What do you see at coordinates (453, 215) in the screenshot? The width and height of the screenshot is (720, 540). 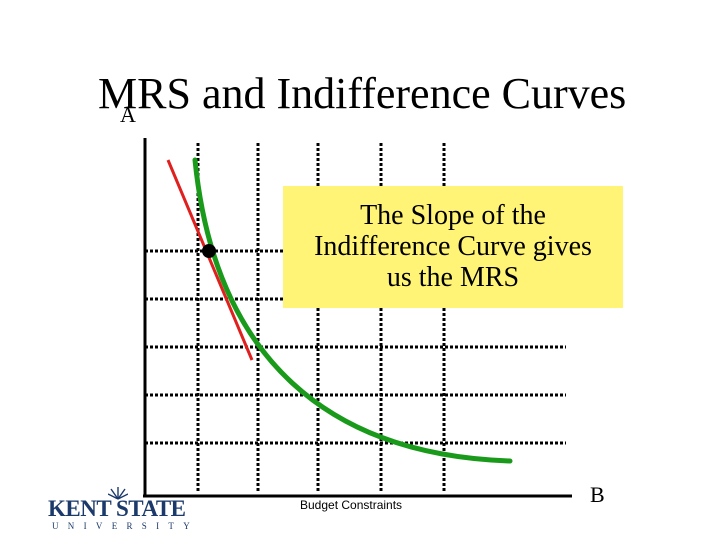 I see `callout-line-1: The Slope of the` at bounding box center [453, 215].